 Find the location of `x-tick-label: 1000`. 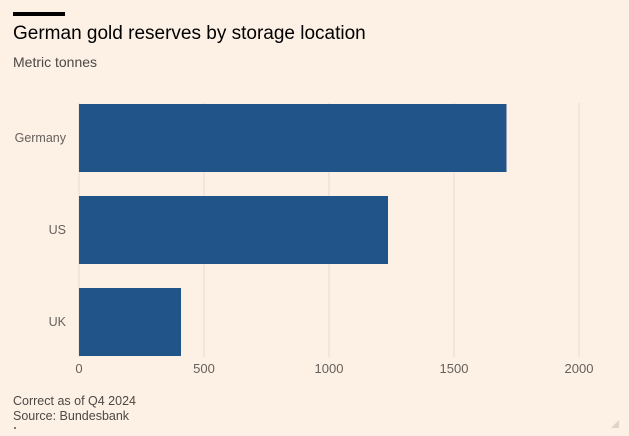

x-tick-label: 1000 is located at coordinates (329, 368).